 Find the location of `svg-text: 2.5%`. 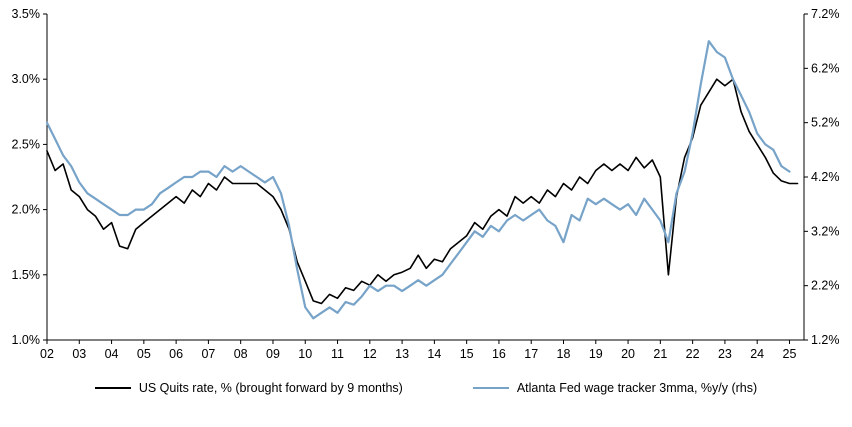

svg-text: 2.5% is located at coordinates (26, 144).